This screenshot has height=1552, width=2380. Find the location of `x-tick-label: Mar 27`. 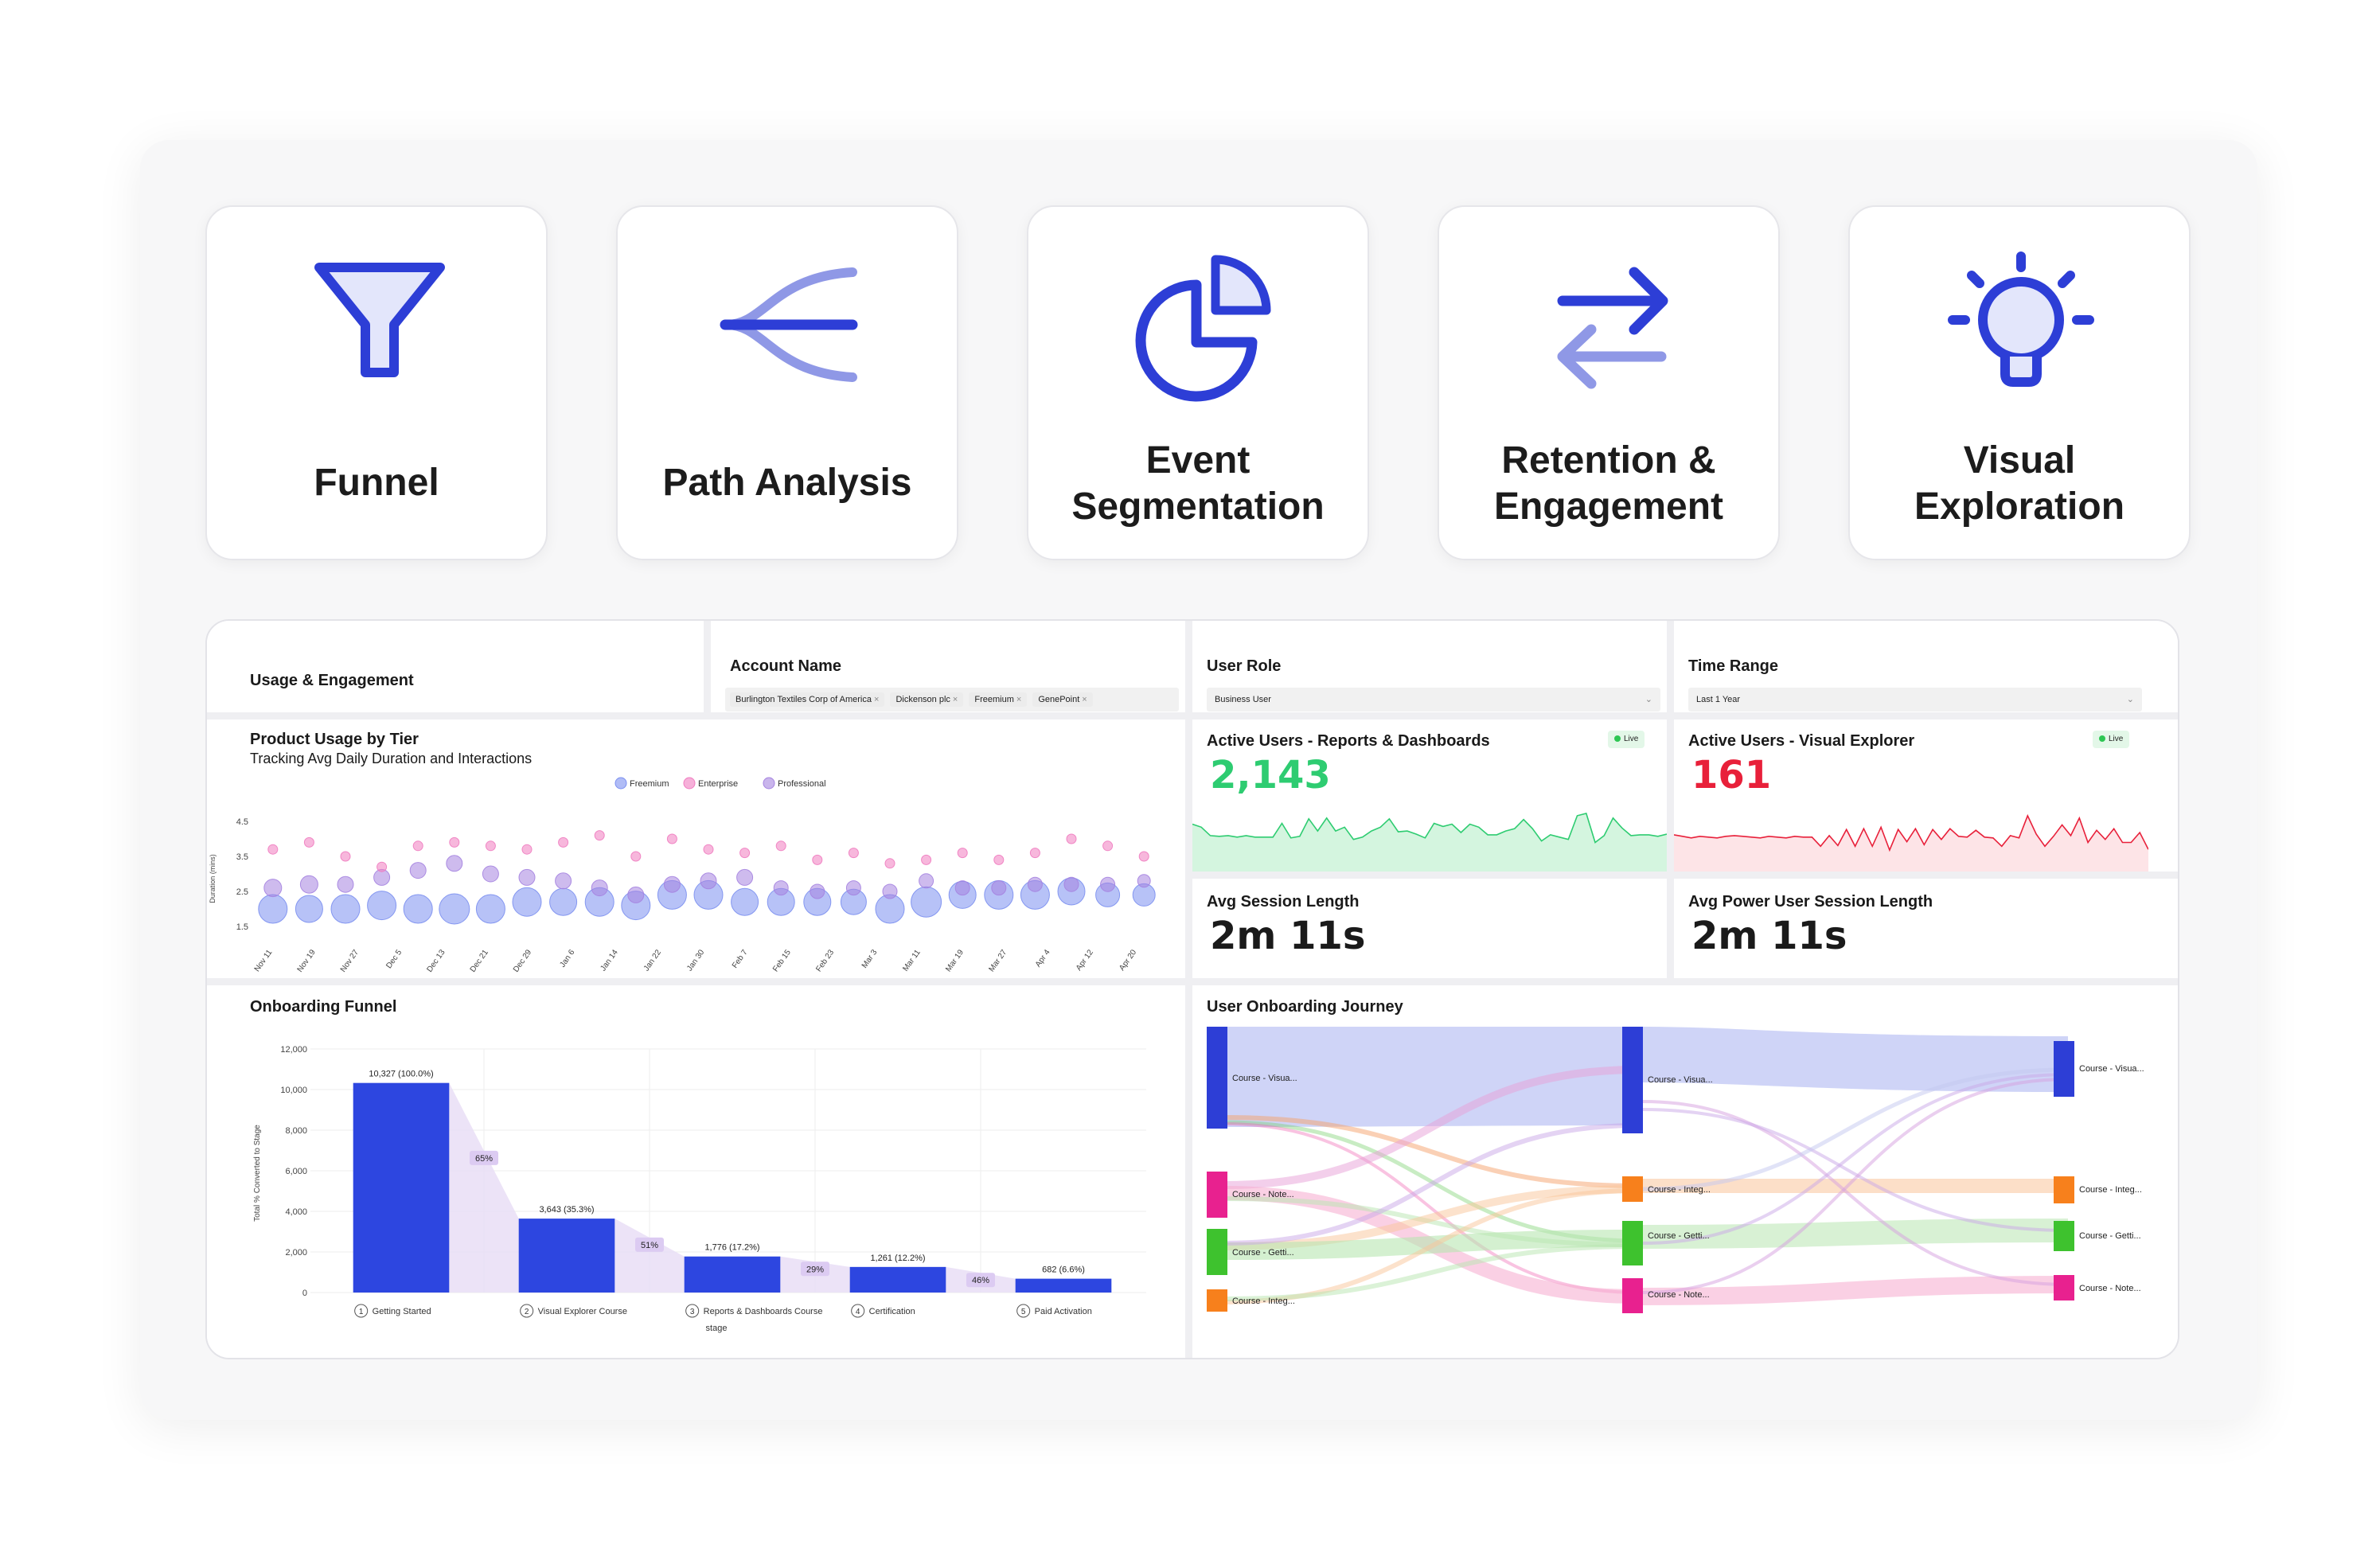

x-tick-label: Mar 27 is located at coordinates (998, 960).